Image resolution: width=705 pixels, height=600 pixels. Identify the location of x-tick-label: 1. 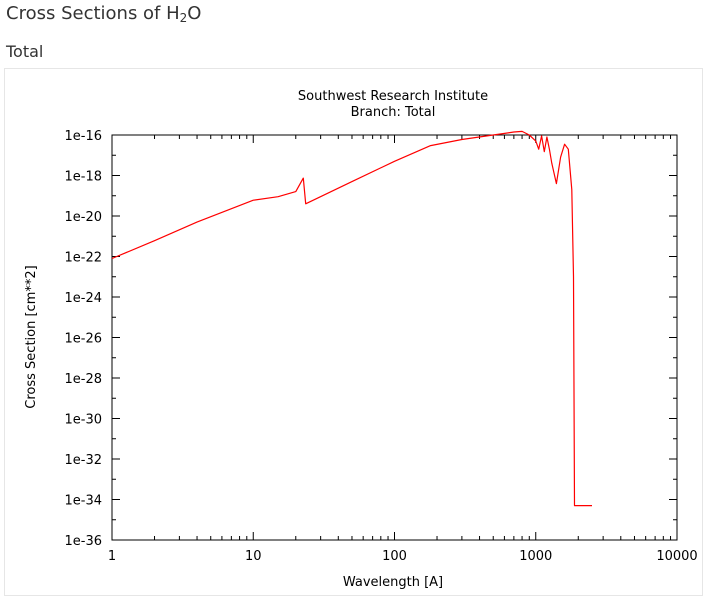
(112, 556).